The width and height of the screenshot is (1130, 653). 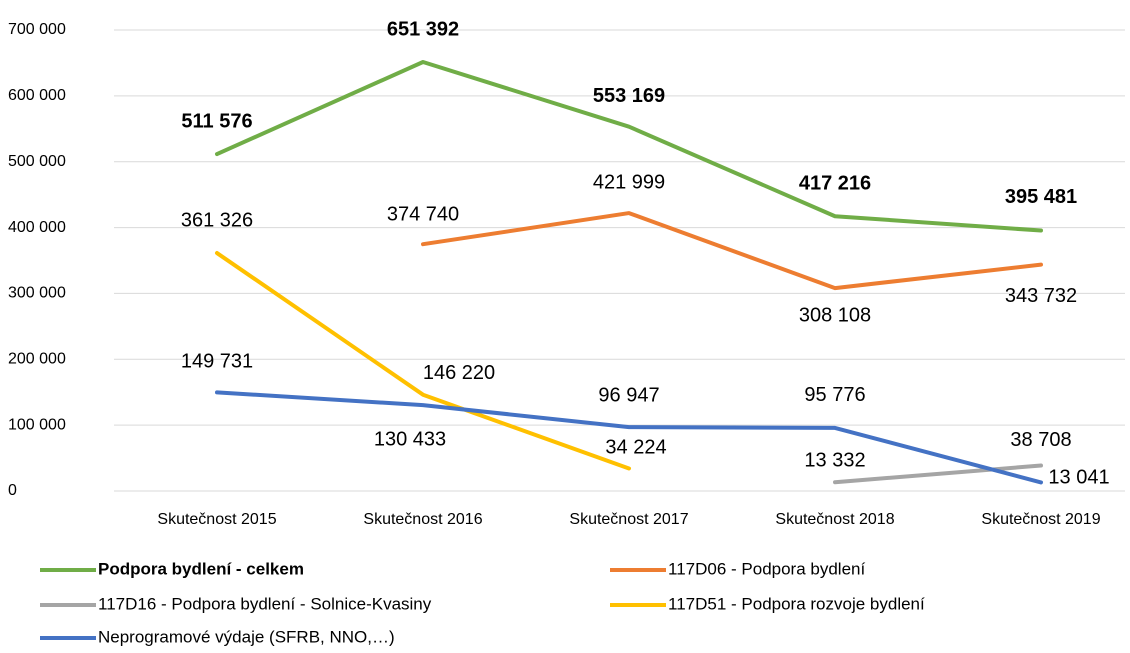 I want to click on data-label: 13 332, so click(x=834, y=461).